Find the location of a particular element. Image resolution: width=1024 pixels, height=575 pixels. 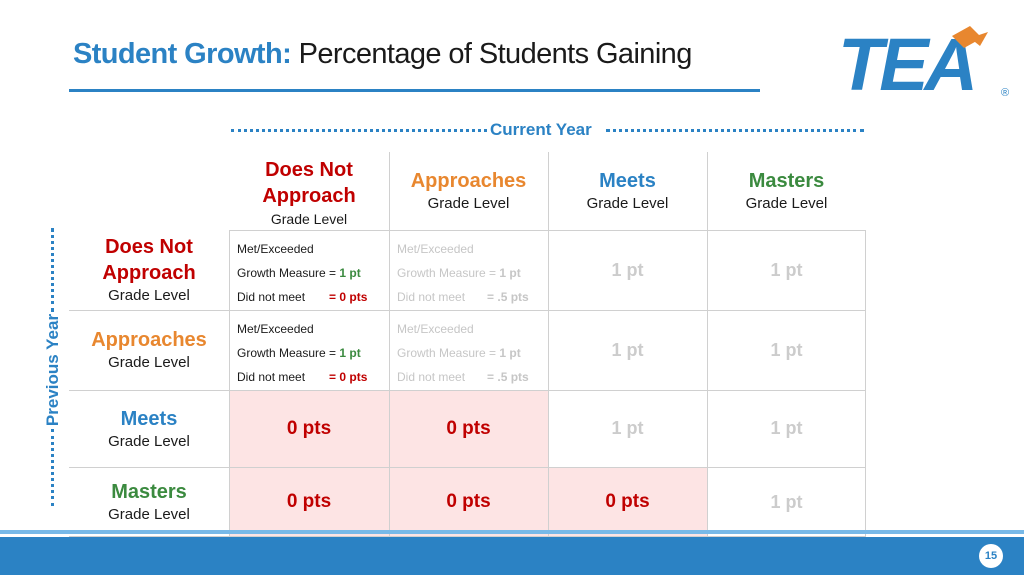

cell-meets-masters: 1 pt is located at coordinates (786, 428).